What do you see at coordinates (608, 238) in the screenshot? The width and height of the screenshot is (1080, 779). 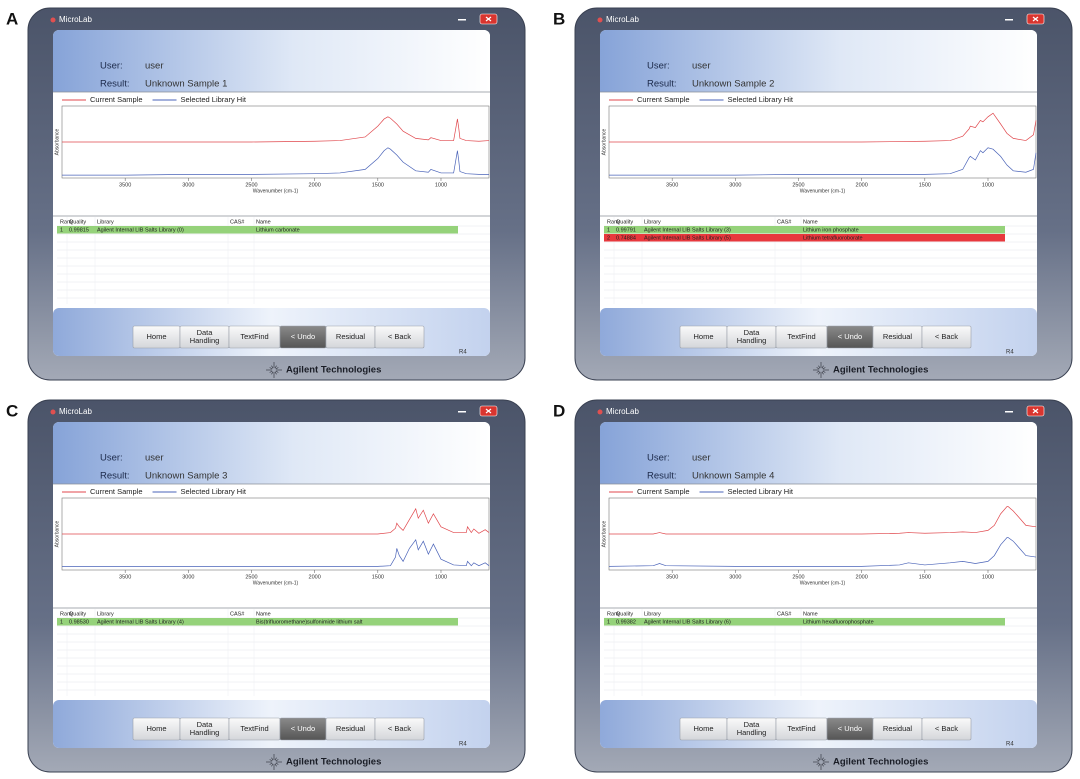 I see `table-cell: 2` at bounding box center [608, 238].